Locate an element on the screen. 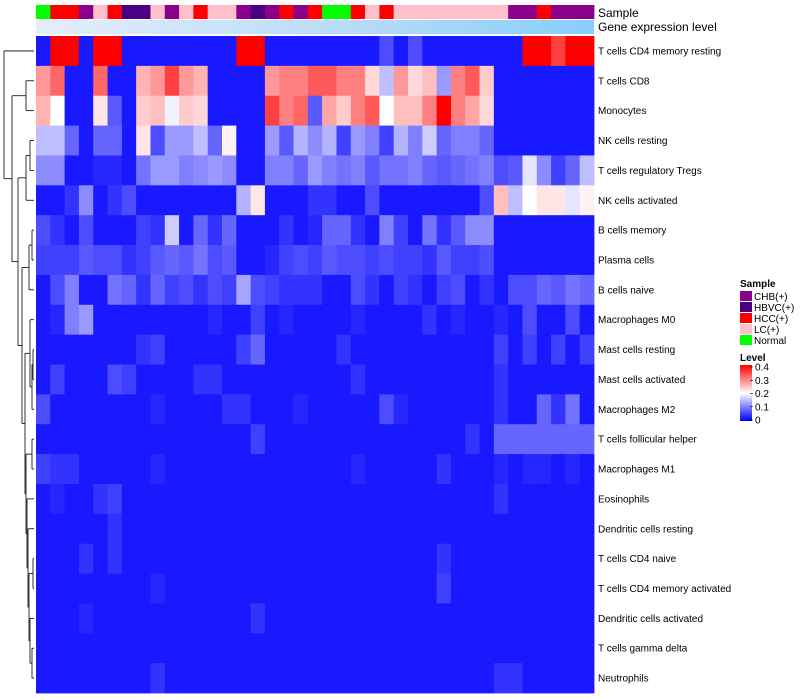 The height and width of the screenshot is (700, 800). level-tick-label: 0.1 is located at coordinates (762, 407).